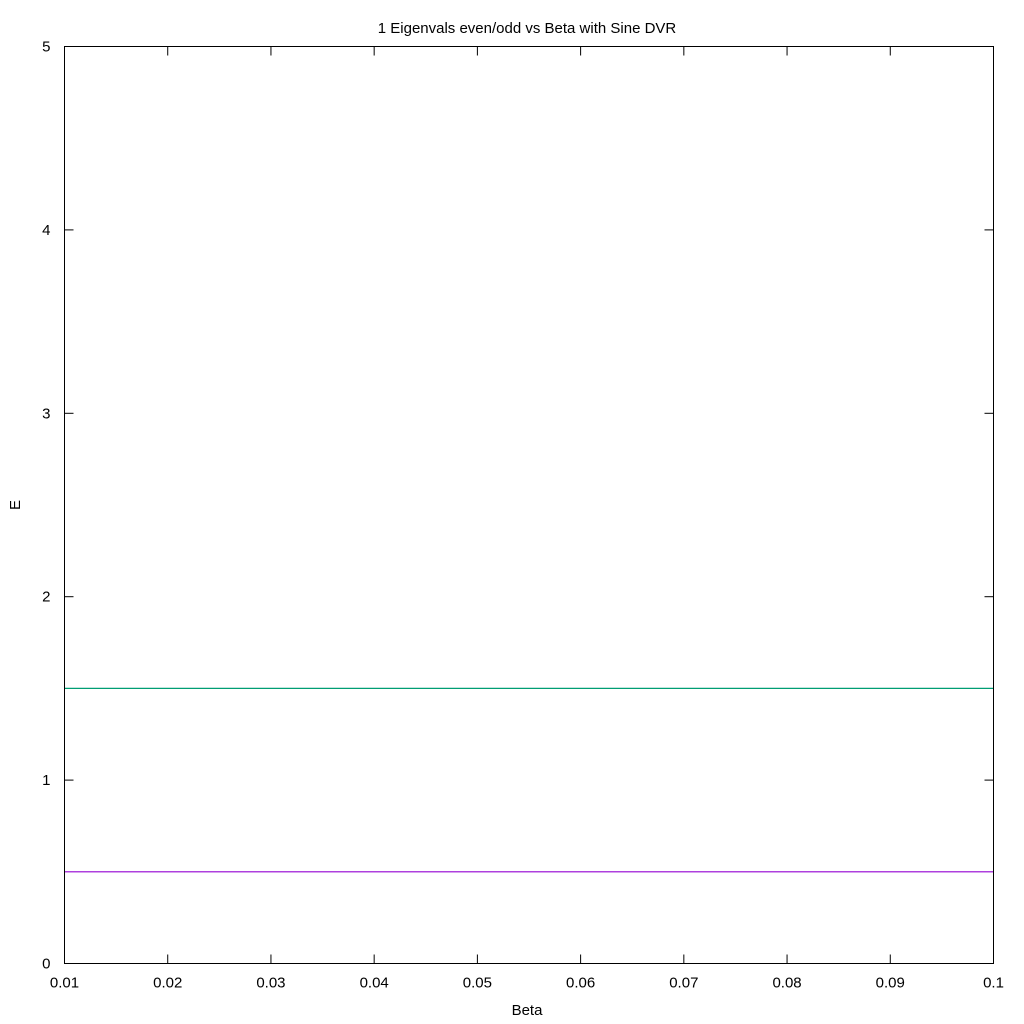 The image size is (1024, 1024). I want to click on x-tick-label: 0.06, so click(580, 983).